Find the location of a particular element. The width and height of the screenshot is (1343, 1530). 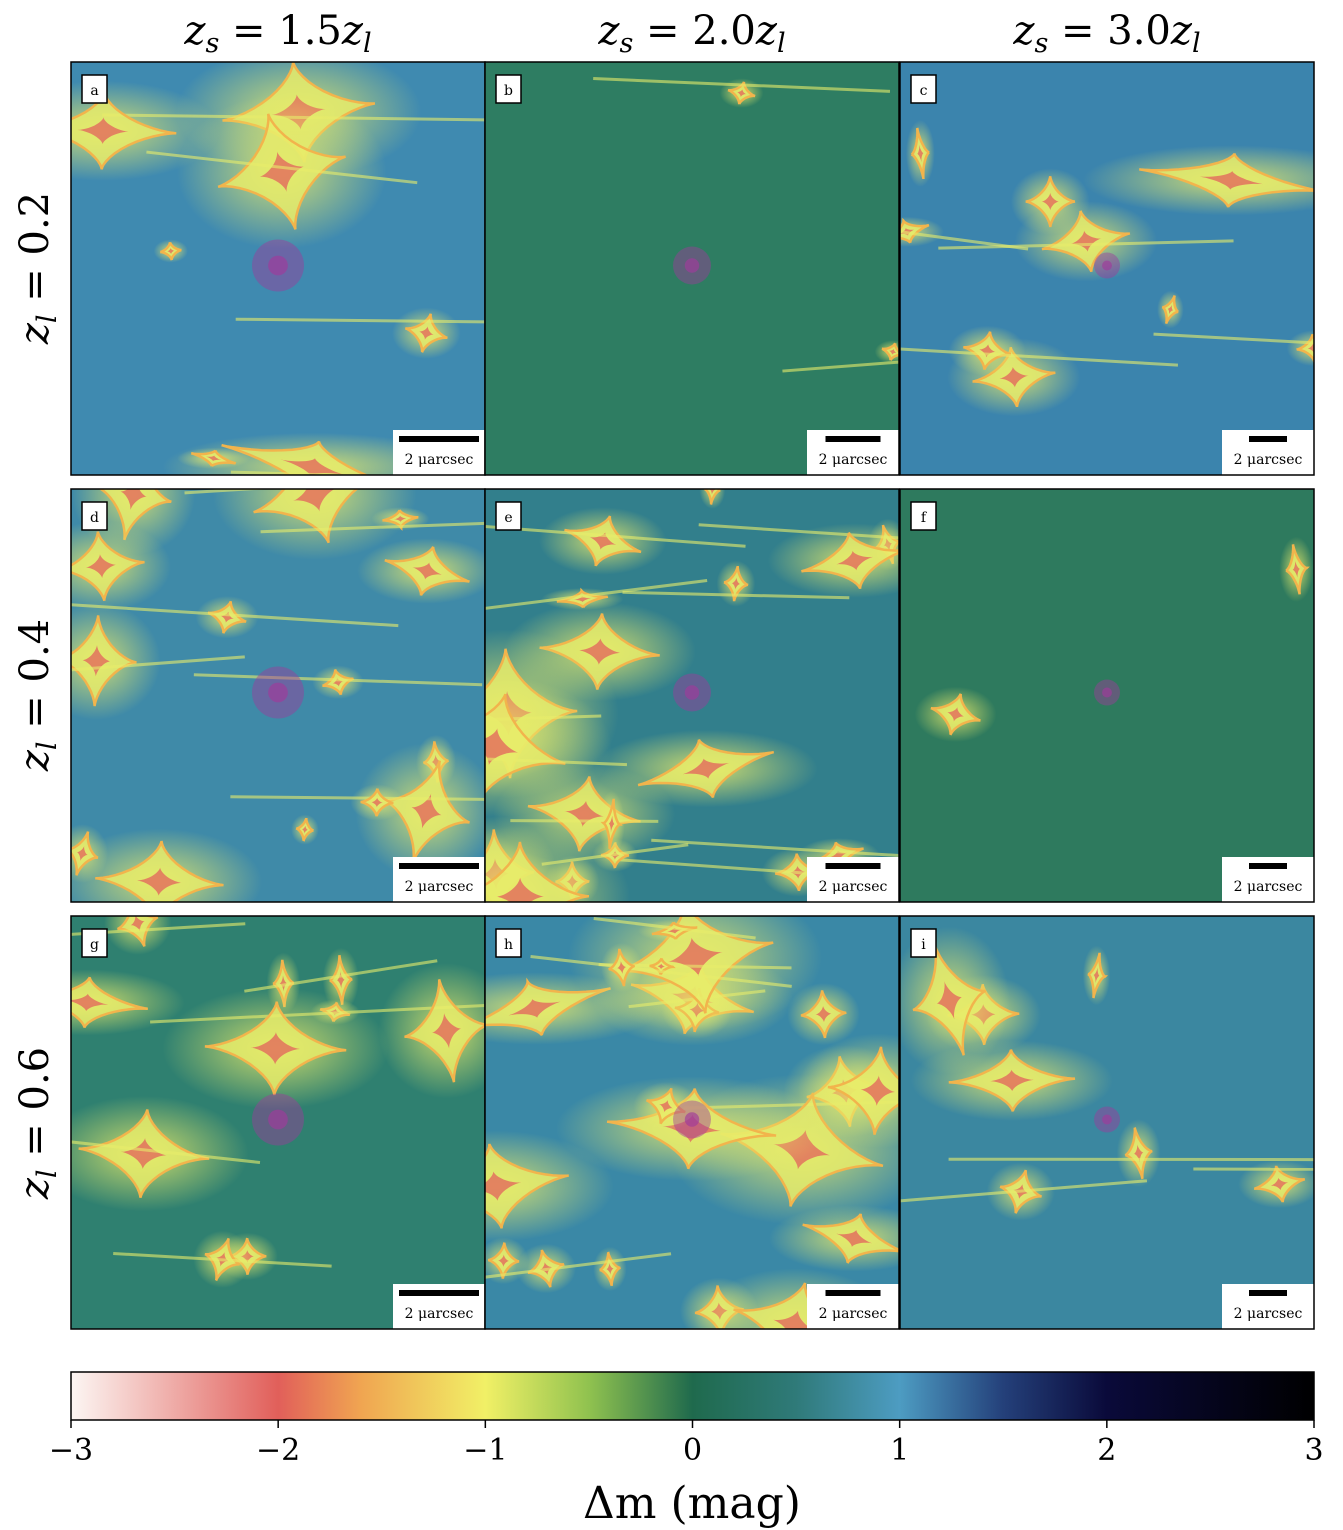

column-title-3: zs = 3.0zl is located at coordinates (1106, 33).